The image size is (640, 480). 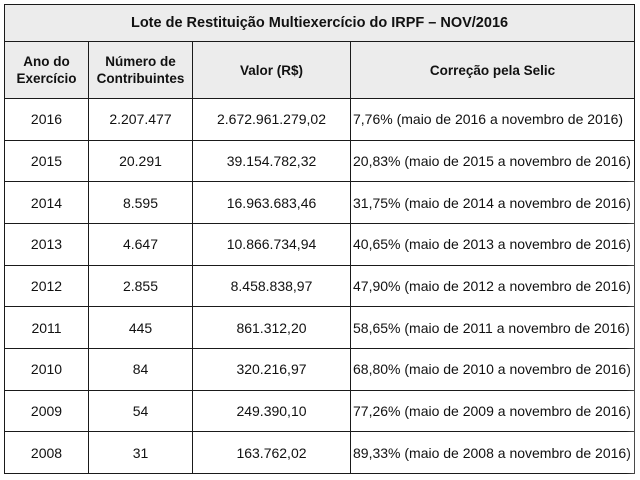 I want to click on cell-value: 16.963.683,46, so click(x=271, y=202).